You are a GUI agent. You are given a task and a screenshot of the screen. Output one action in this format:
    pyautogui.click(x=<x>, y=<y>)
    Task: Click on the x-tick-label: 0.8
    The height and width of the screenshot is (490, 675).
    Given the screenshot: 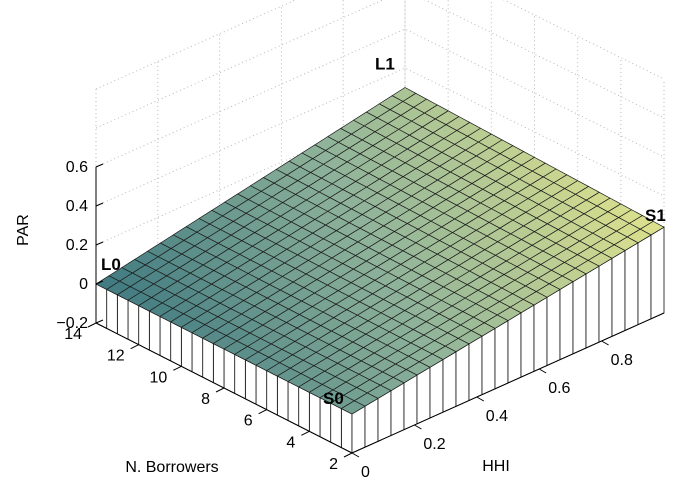 What is the action you would take?
    pyautogui.click(x=622, y=360)
    